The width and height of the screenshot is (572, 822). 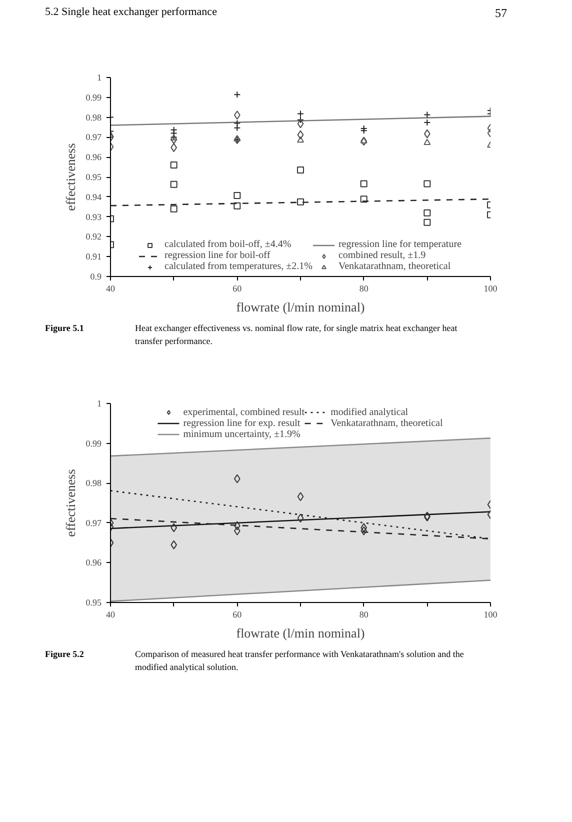 I want to click on legend-label: regression line for exp. result, so click(x=241, y=423).